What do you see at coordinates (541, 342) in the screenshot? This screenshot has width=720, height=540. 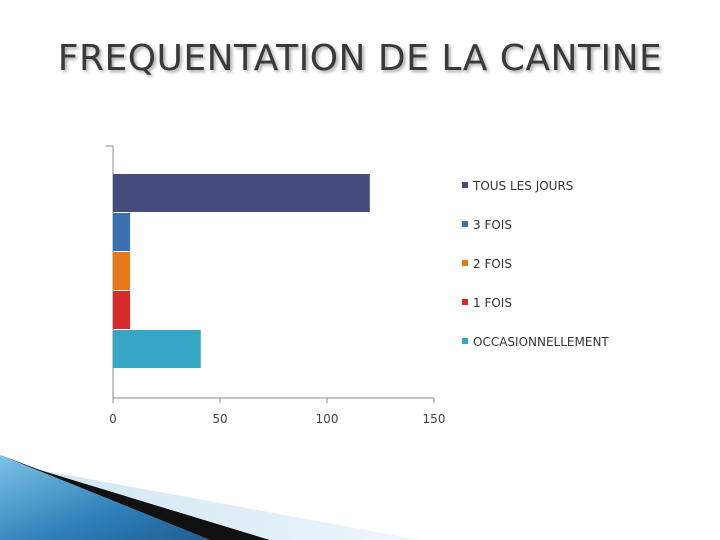 I see `legend-label: OCCASIONNELLEMENT` at bounding box center [541, 342].